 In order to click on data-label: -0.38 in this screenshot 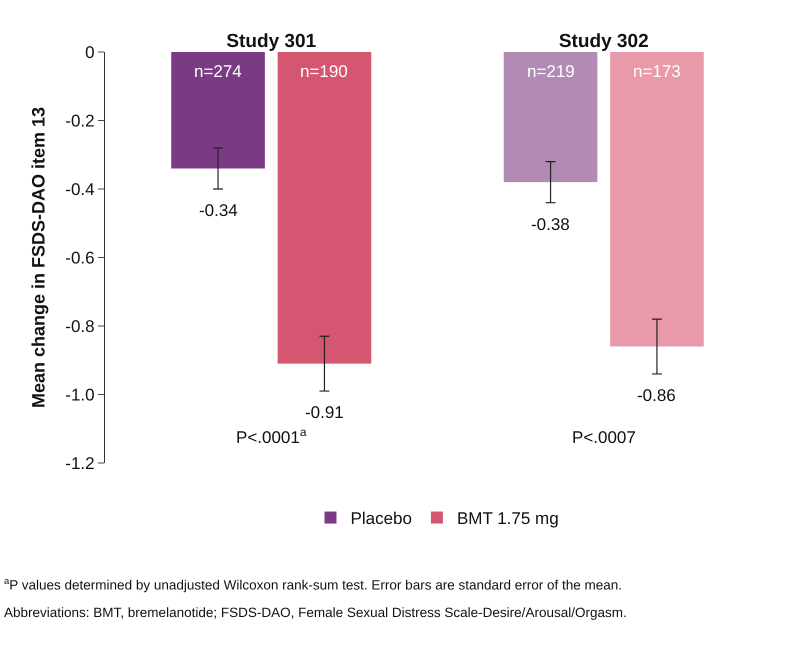, I will do `click(550, 224)`.